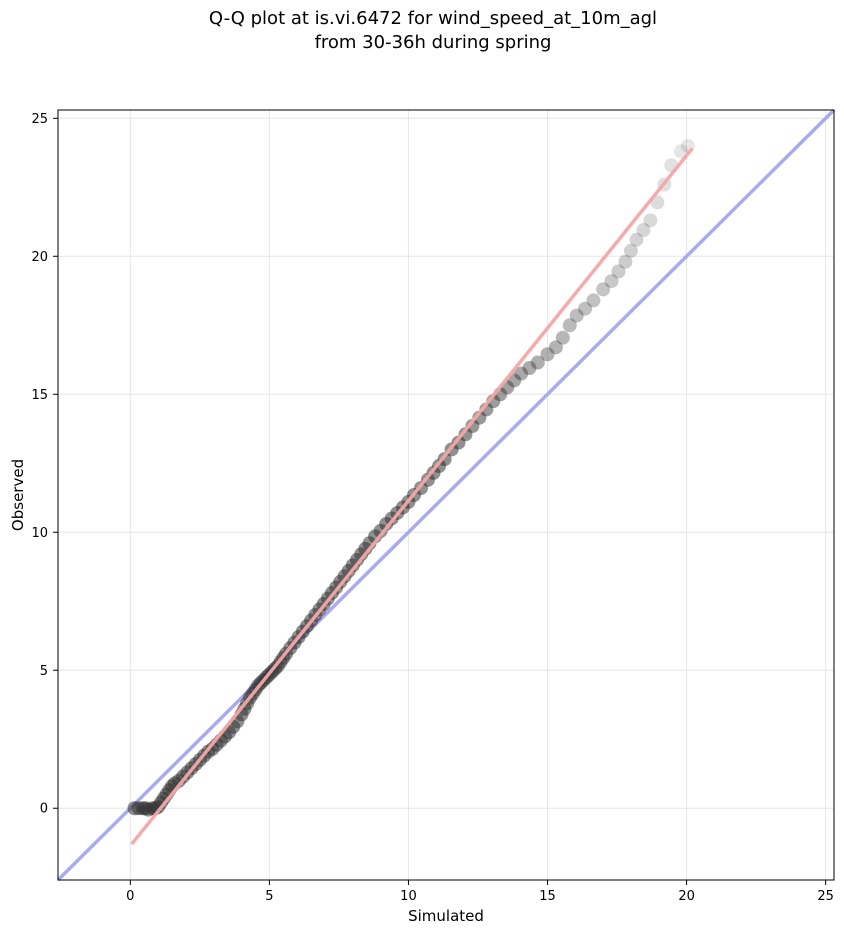 The image size is (844, 934). I want to click on y-tick-label: 25, so click(39, 119).